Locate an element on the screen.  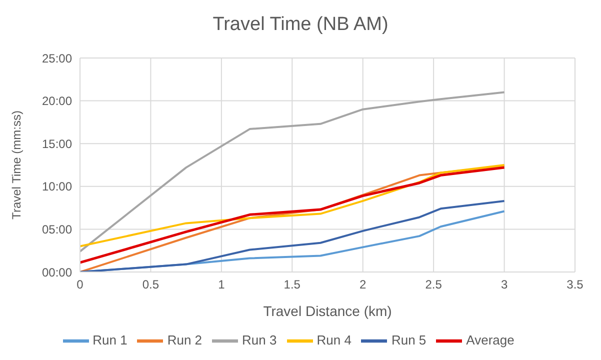
x-tick-label: 3 is located at coordinates (504, 285).